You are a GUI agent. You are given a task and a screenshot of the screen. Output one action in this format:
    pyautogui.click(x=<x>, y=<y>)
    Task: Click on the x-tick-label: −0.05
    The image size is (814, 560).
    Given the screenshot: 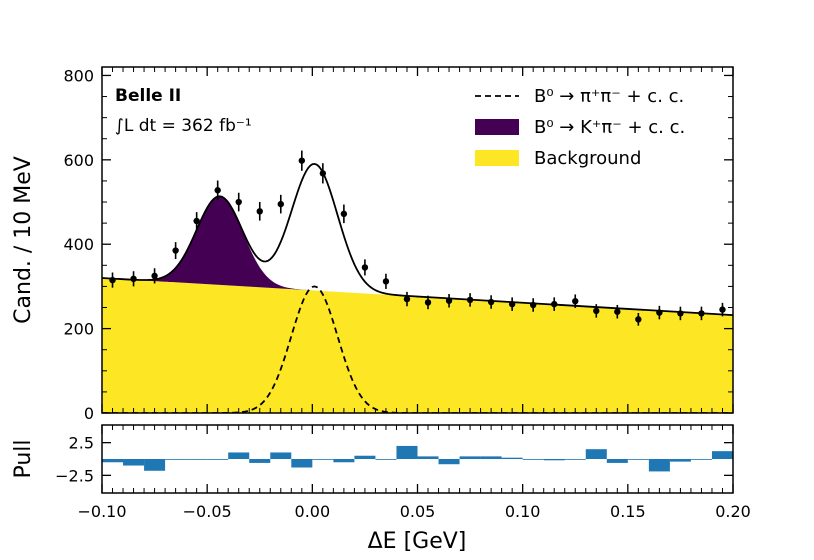 What is the action you would take?
    pyautogui.click(x=207, y=511)
    